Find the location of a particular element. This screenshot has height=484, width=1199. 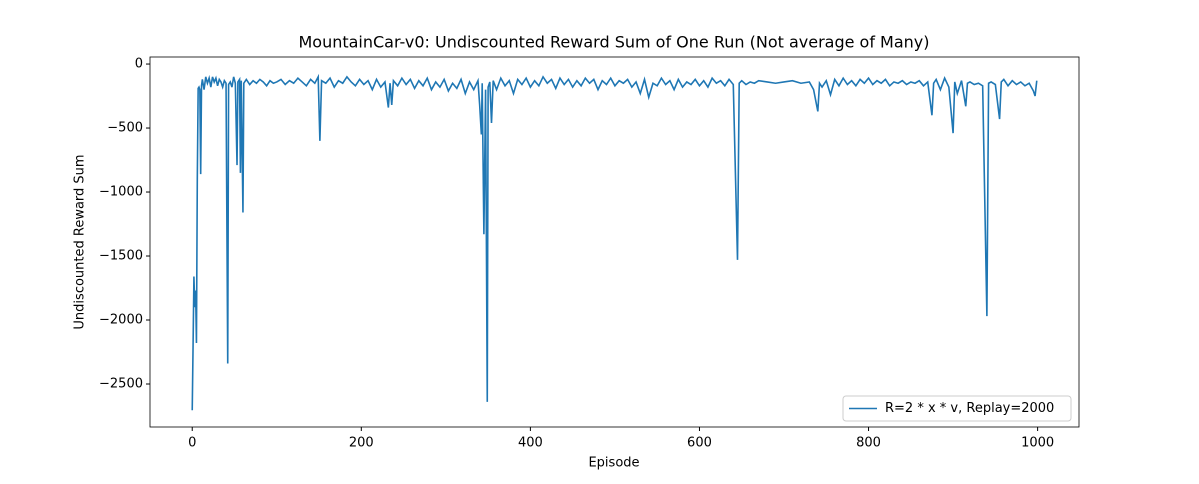

y-axis-label: Undiscounted Reward Sum is located at coordinates (80, 241).